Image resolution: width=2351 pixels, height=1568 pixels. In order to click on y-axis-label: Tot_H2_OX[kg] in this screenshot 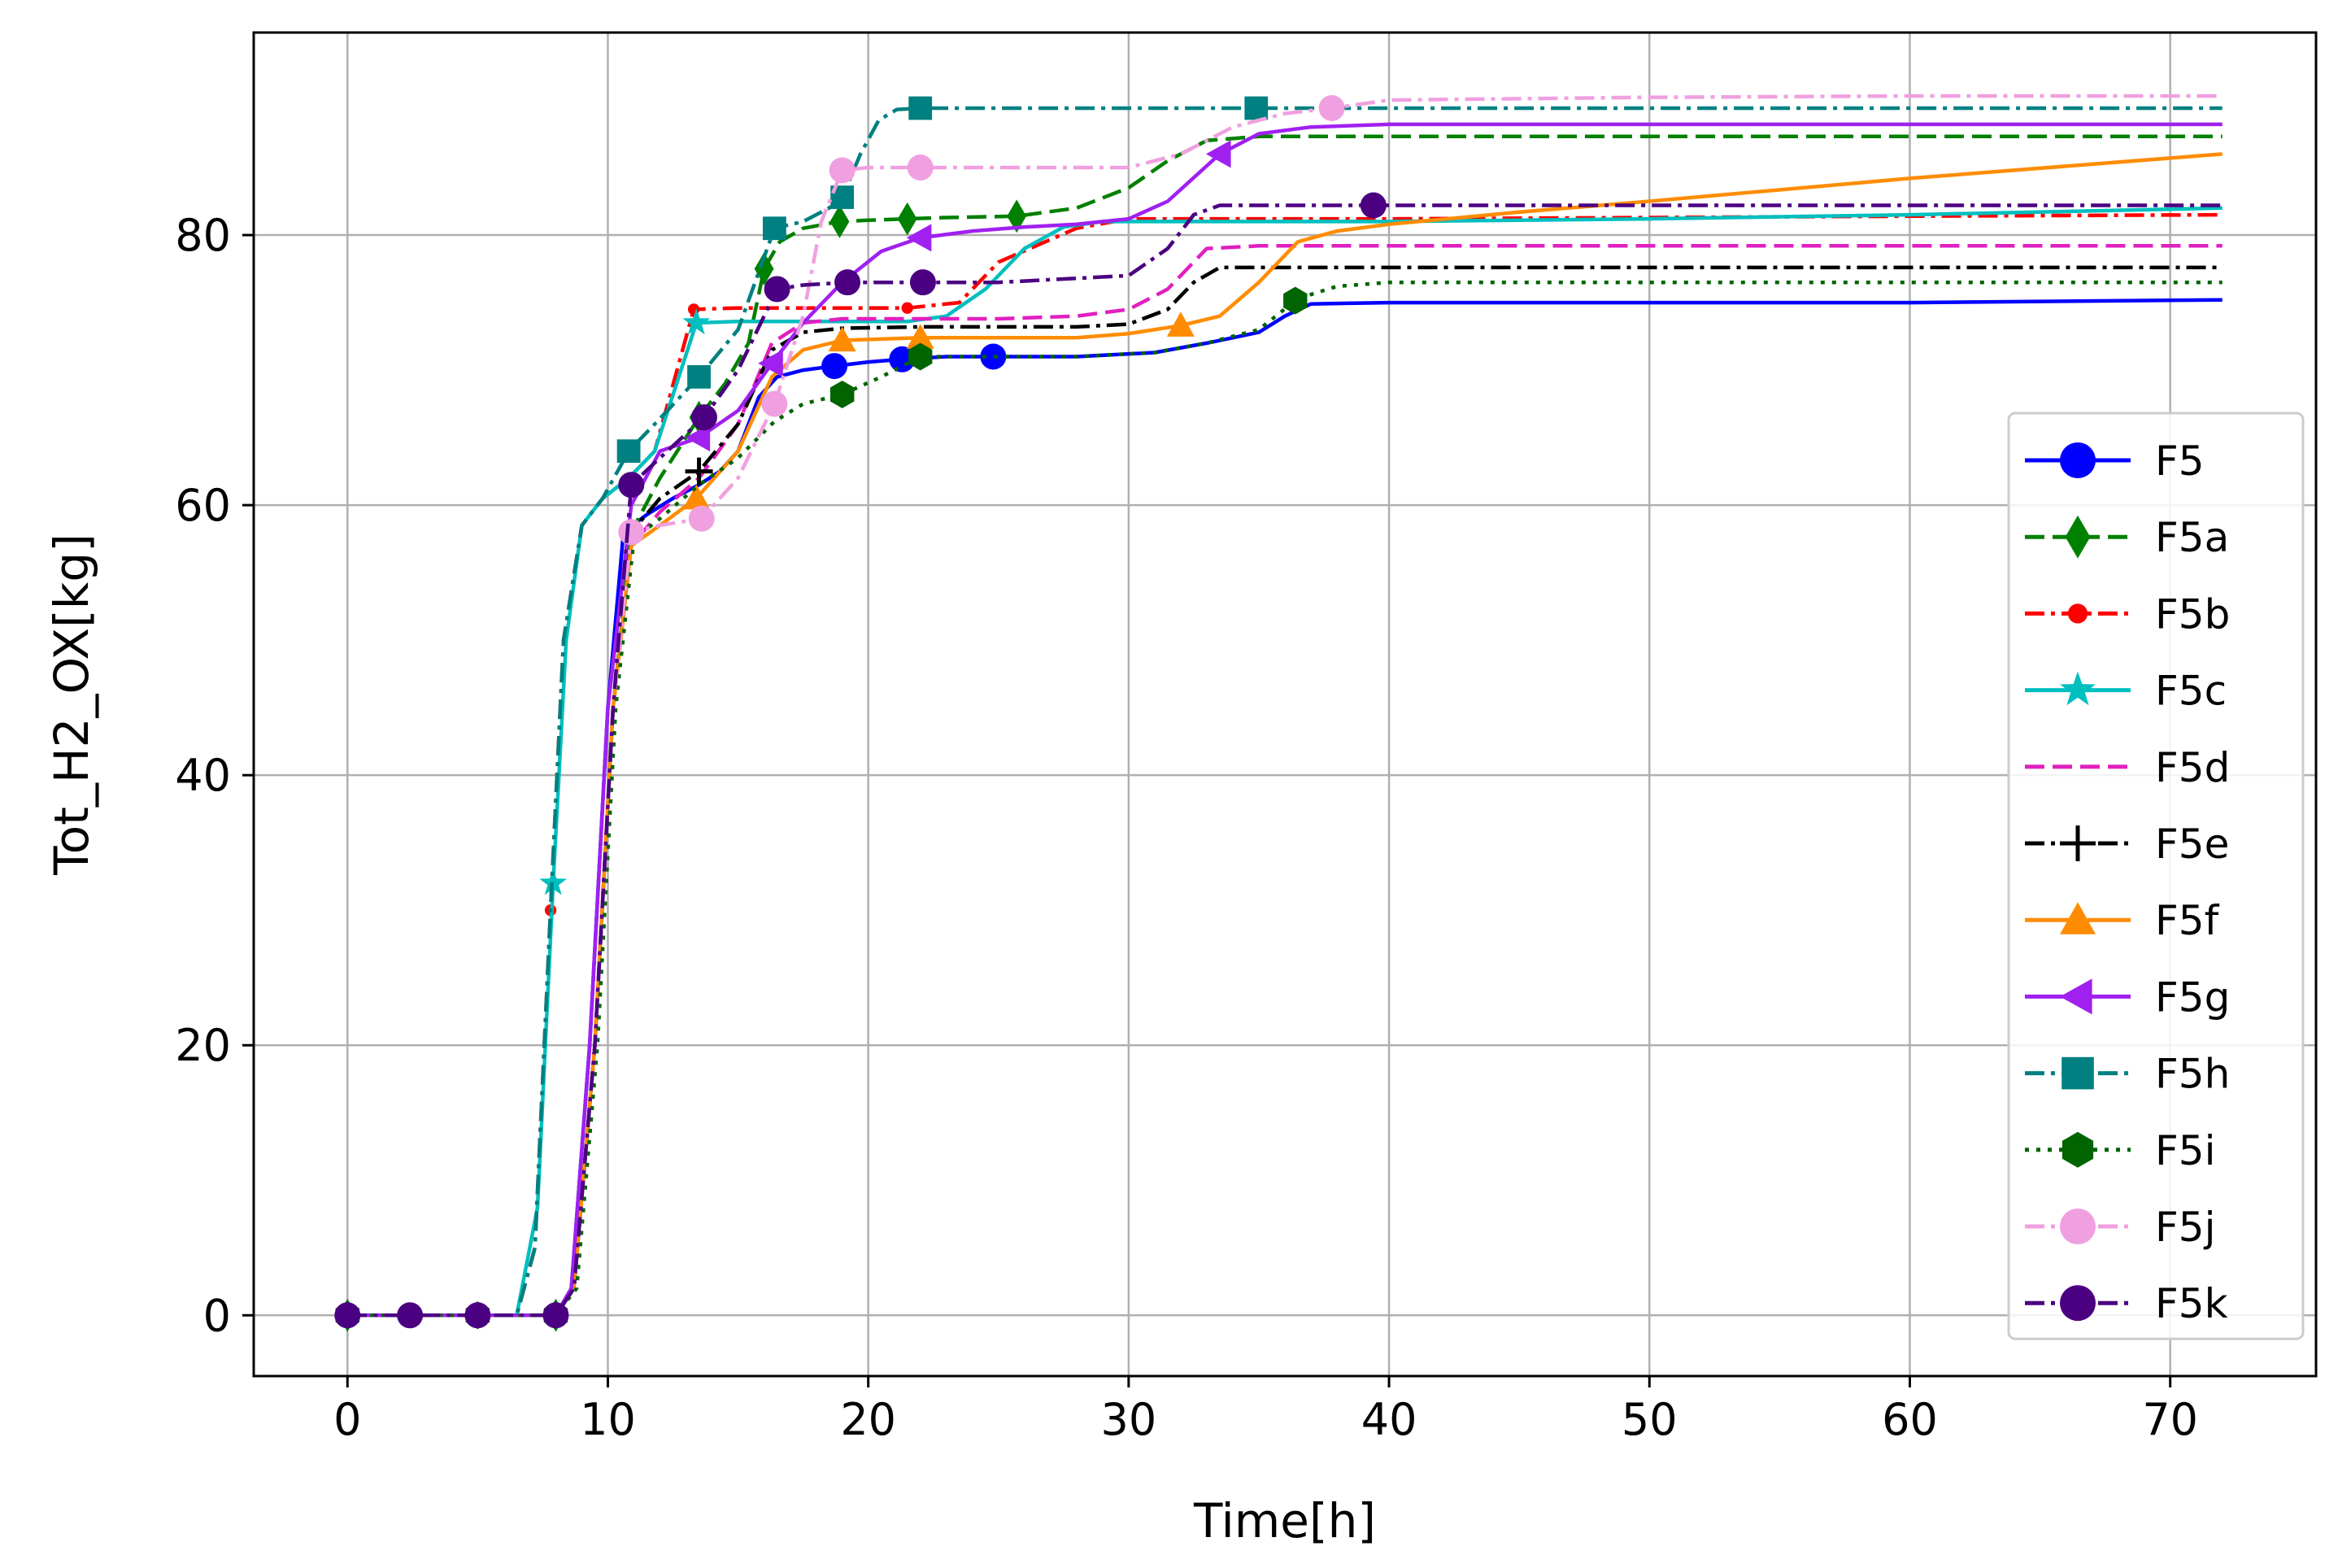, I will do `click(71, 705)`.